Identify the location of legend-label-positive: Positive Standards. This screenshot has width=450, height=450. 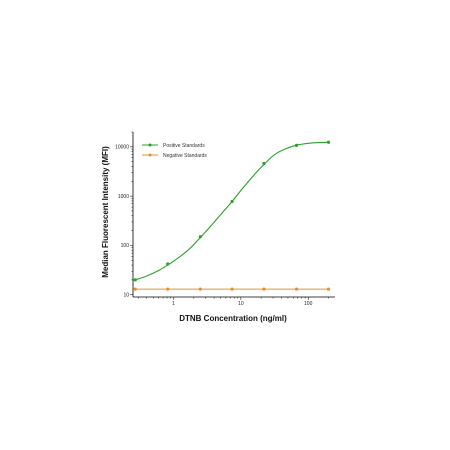
(184, 146).